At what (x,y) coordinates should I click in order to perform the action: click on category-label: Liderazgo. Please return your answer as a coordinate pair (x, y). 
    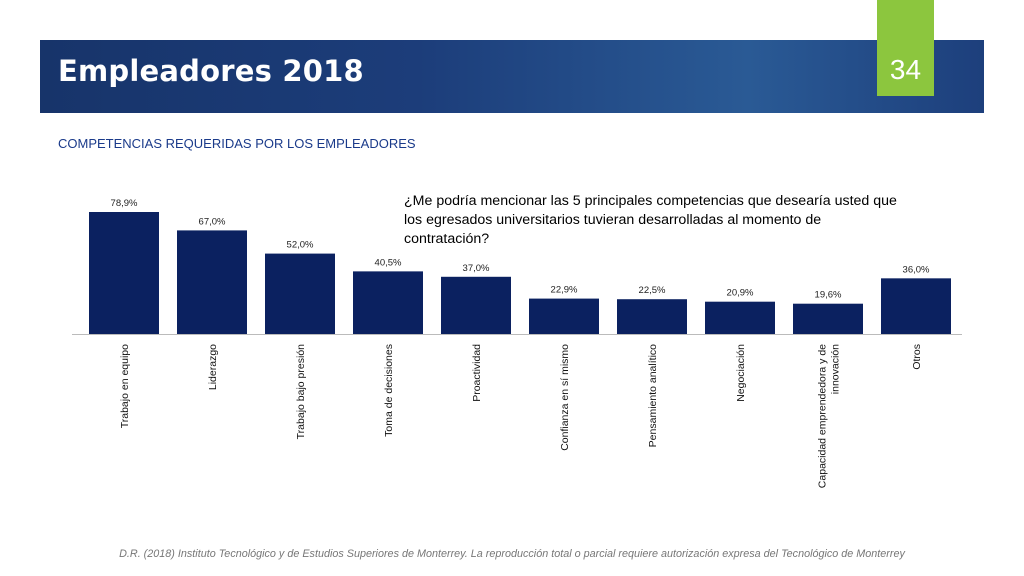
    Looking at the image, I should click on (213, 367).